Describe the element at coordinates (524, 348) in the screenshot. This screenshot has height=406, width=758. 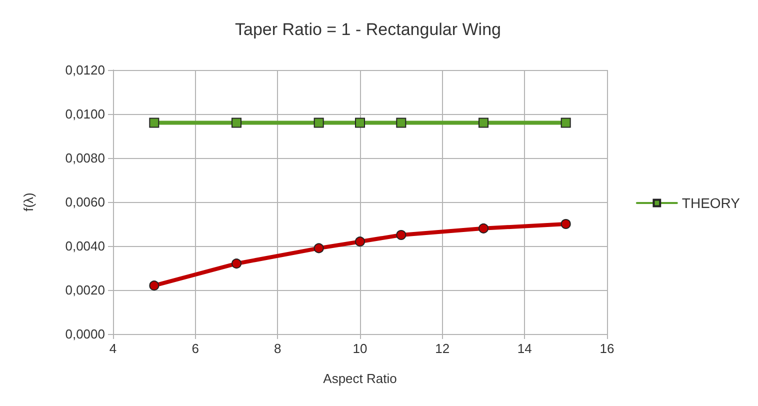
I see `x-tick-label: 14` at that location.